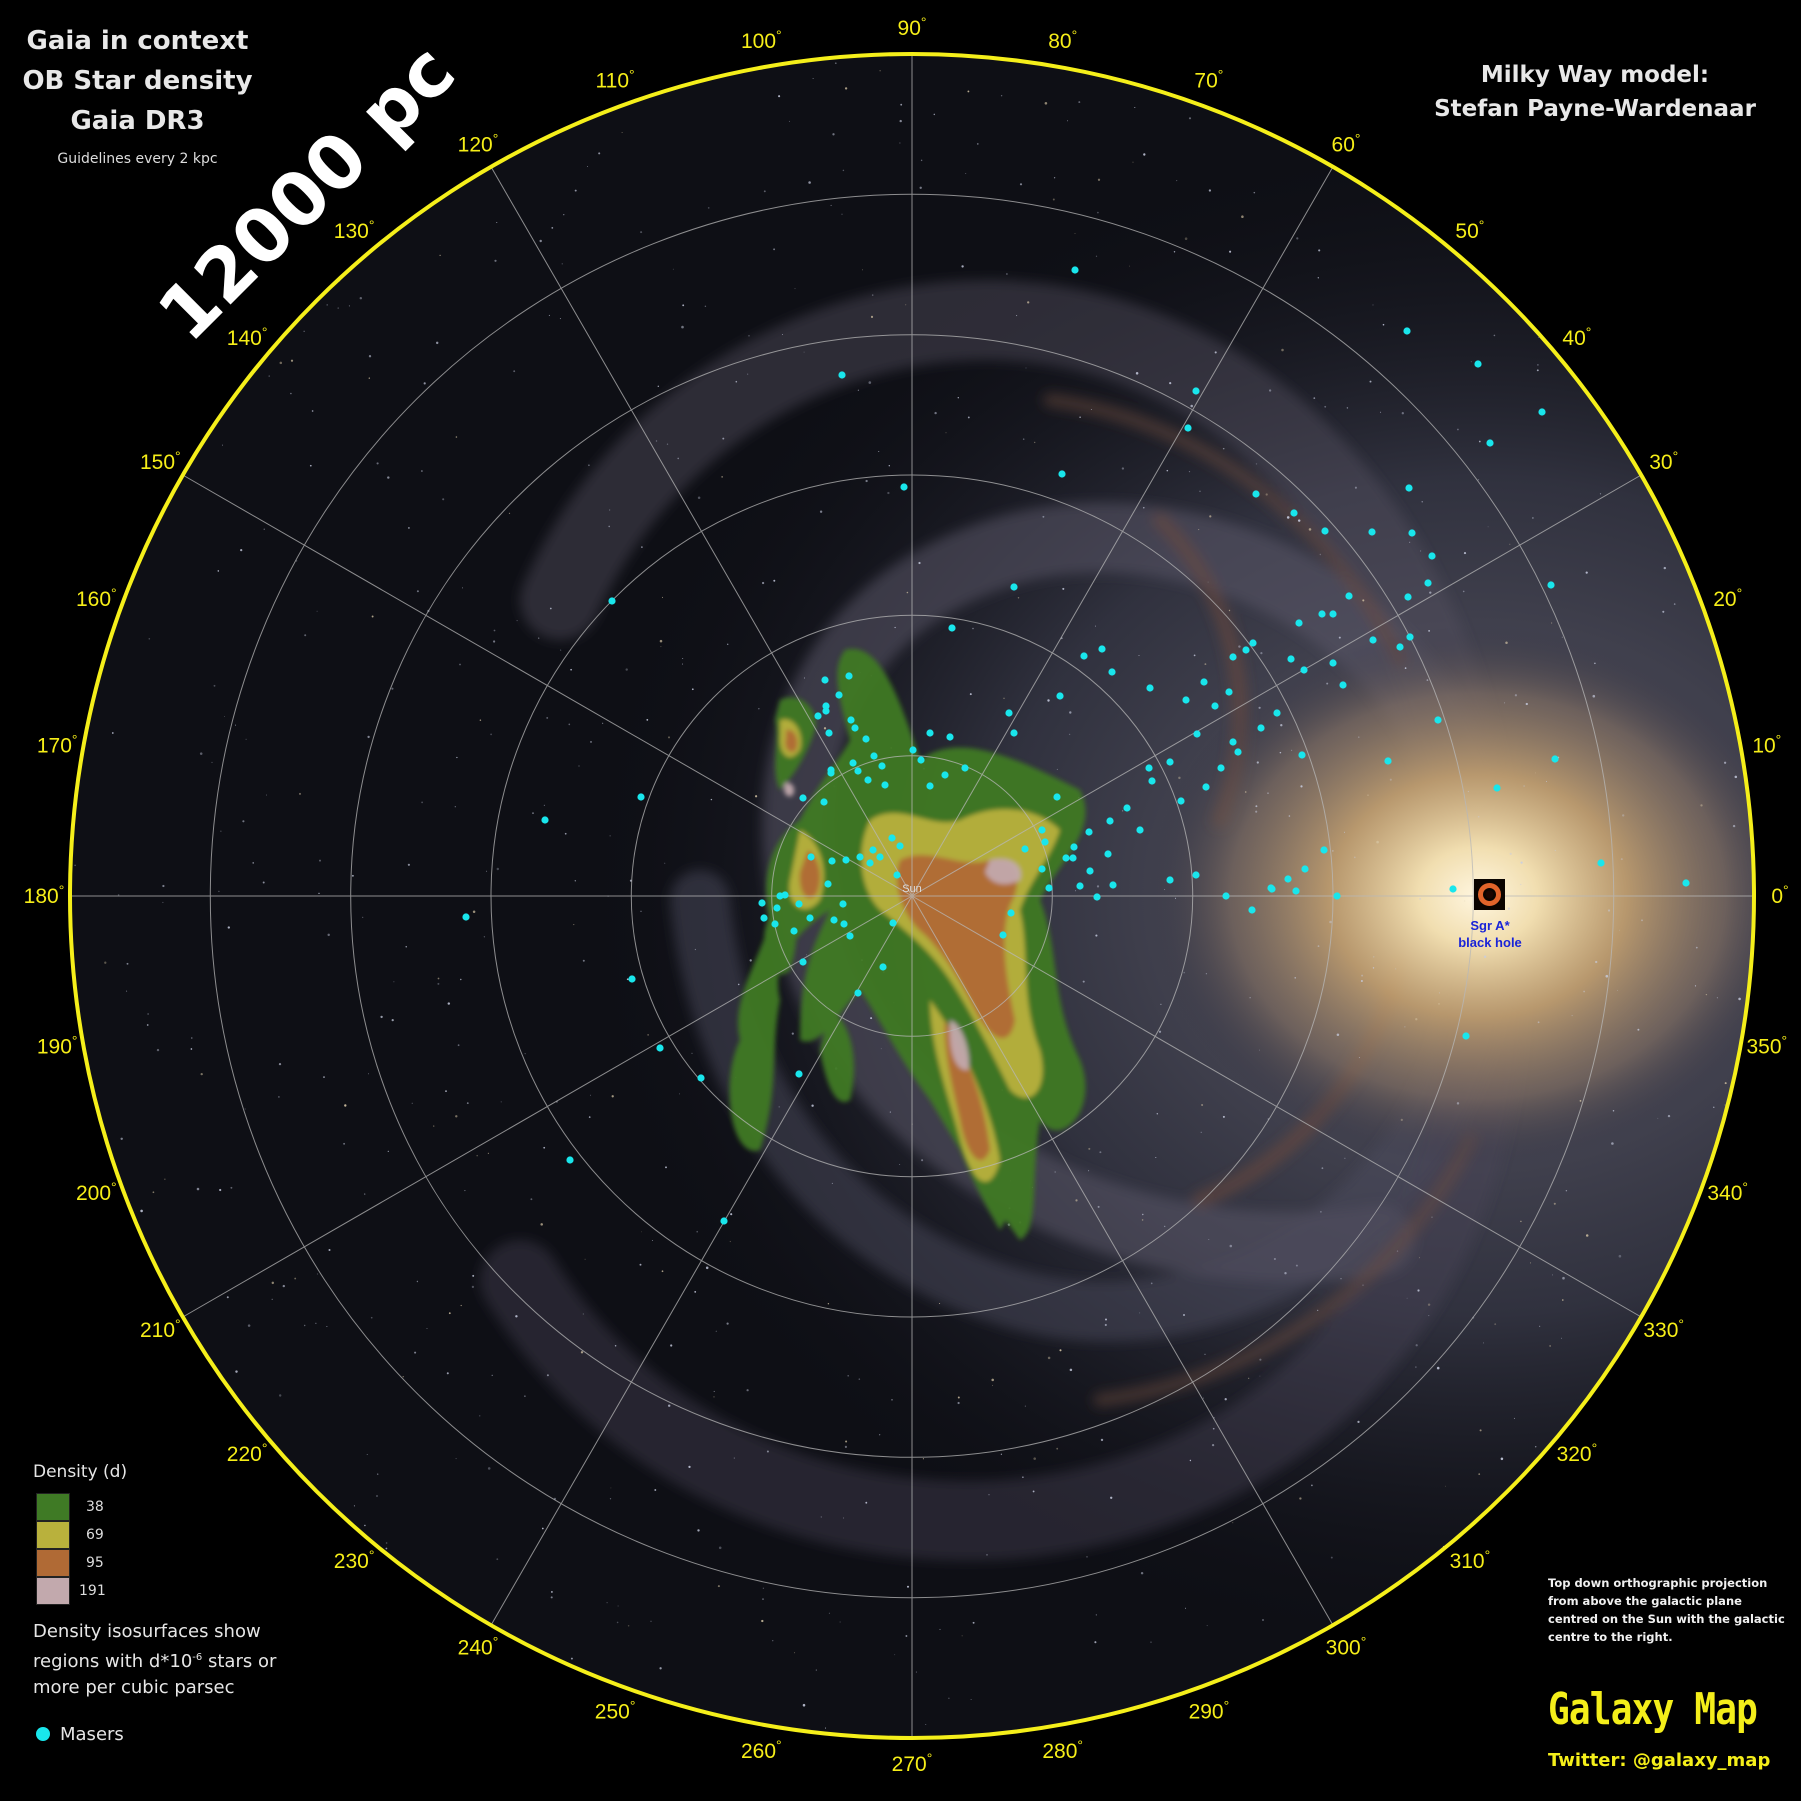 The image size is (1801, 1801). I want to click on grid-spoke, so click(701, 1260).